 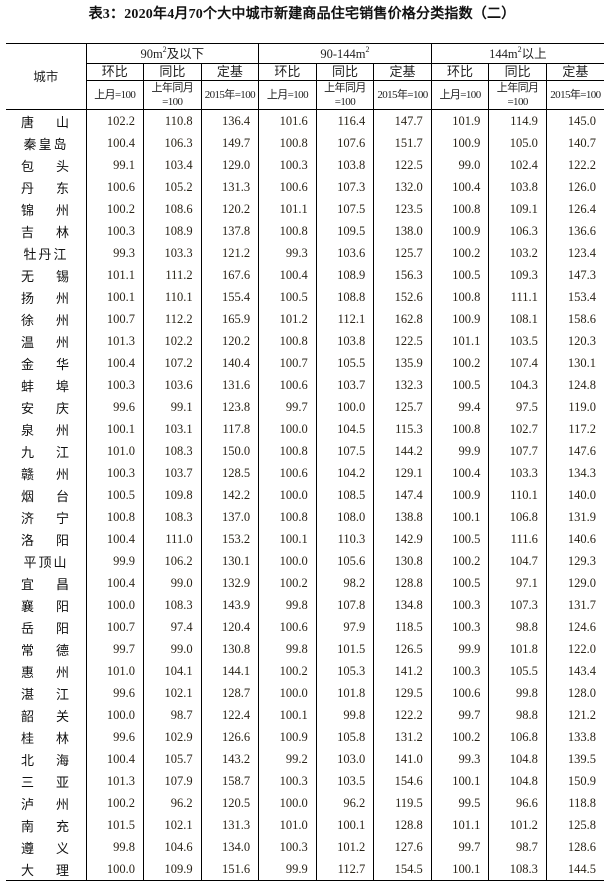 What do you see at coordinates (574, 649) in the screenshot?
I see `value-cell: 122.0` at bounding box center [574, 649].